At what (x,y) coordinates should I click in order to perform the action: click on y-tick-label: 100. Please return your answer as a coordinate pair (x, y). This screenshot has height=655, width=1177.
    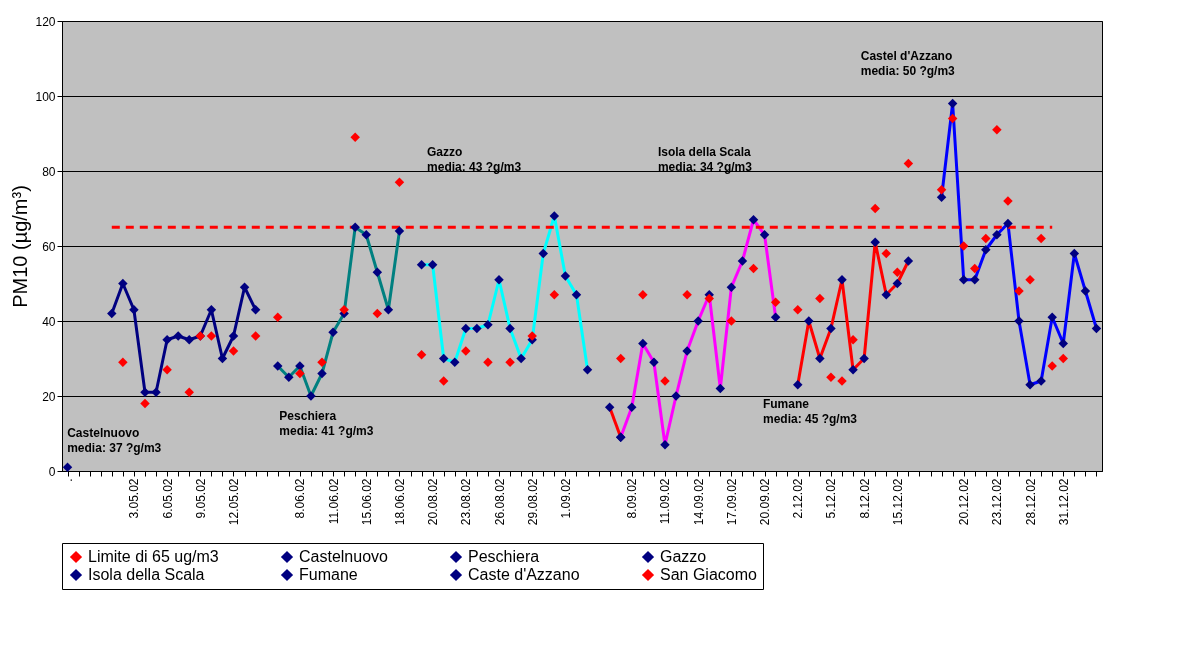
    Looking at the image, I should click on (45, 96).